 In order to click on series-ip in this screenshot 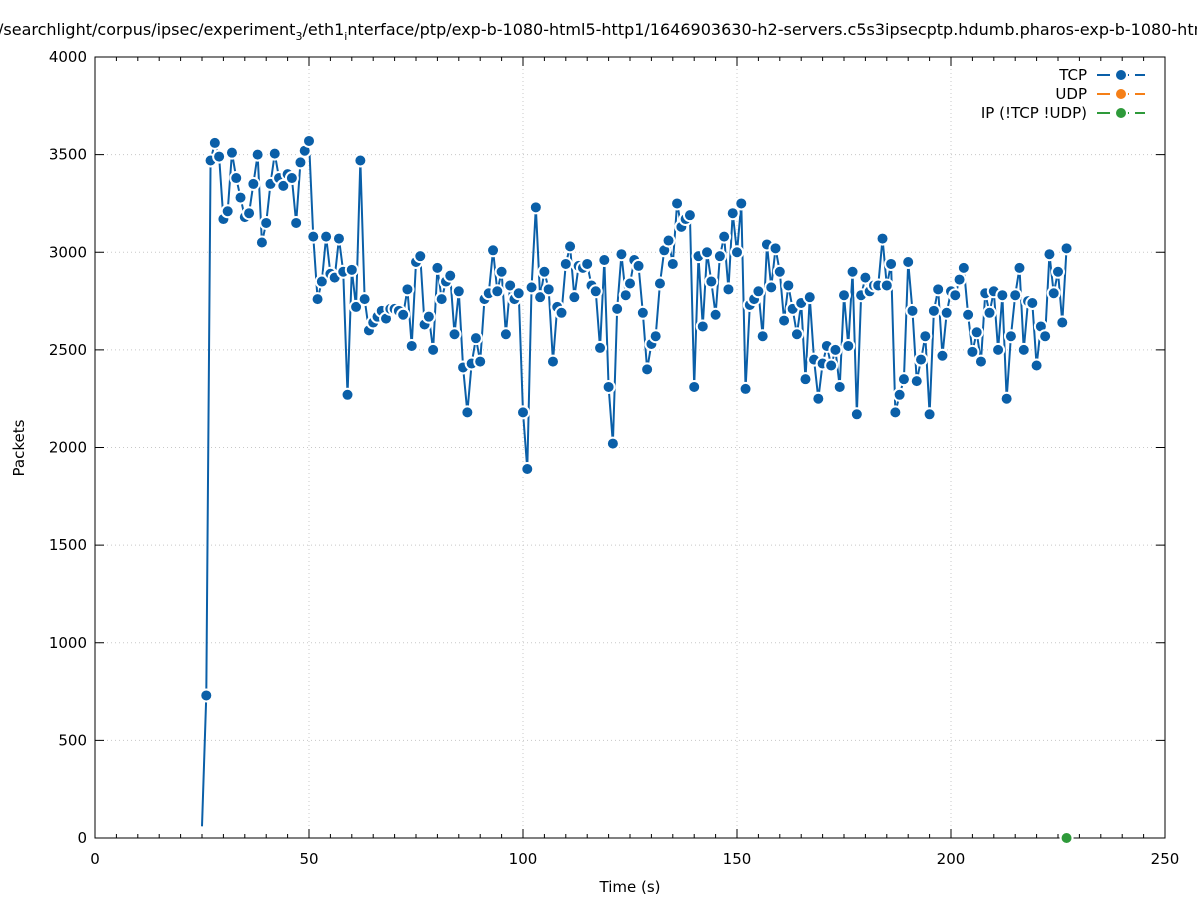, I will do `click(1066, 838)`.